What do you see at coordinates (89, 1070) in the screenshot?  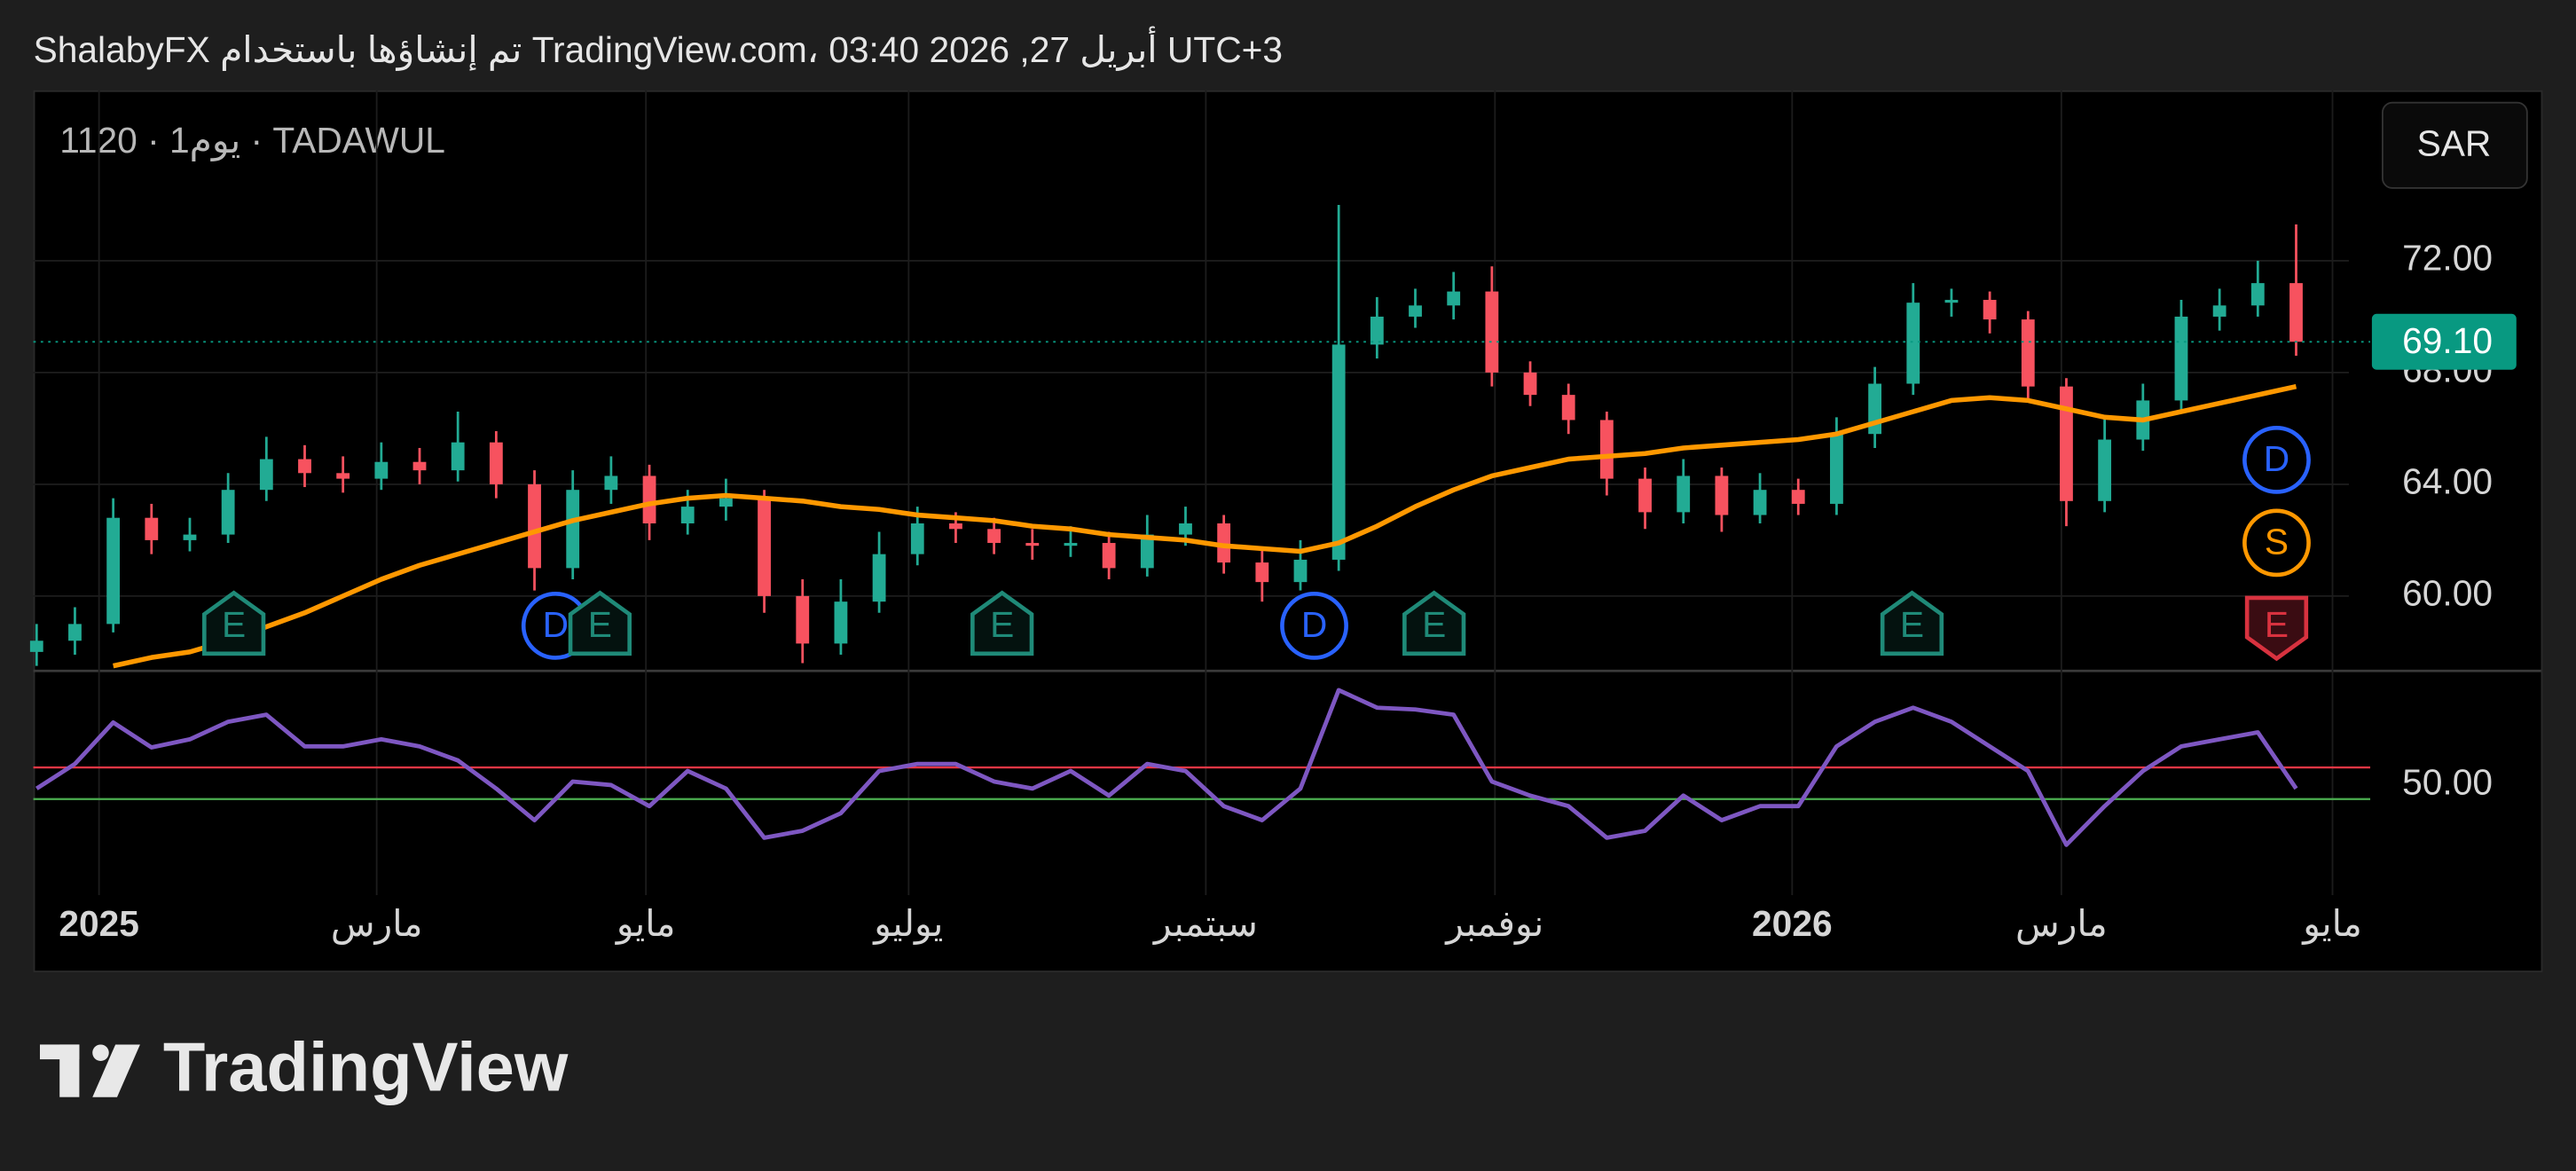 I see `logo` at bounding box center [89, 1070].